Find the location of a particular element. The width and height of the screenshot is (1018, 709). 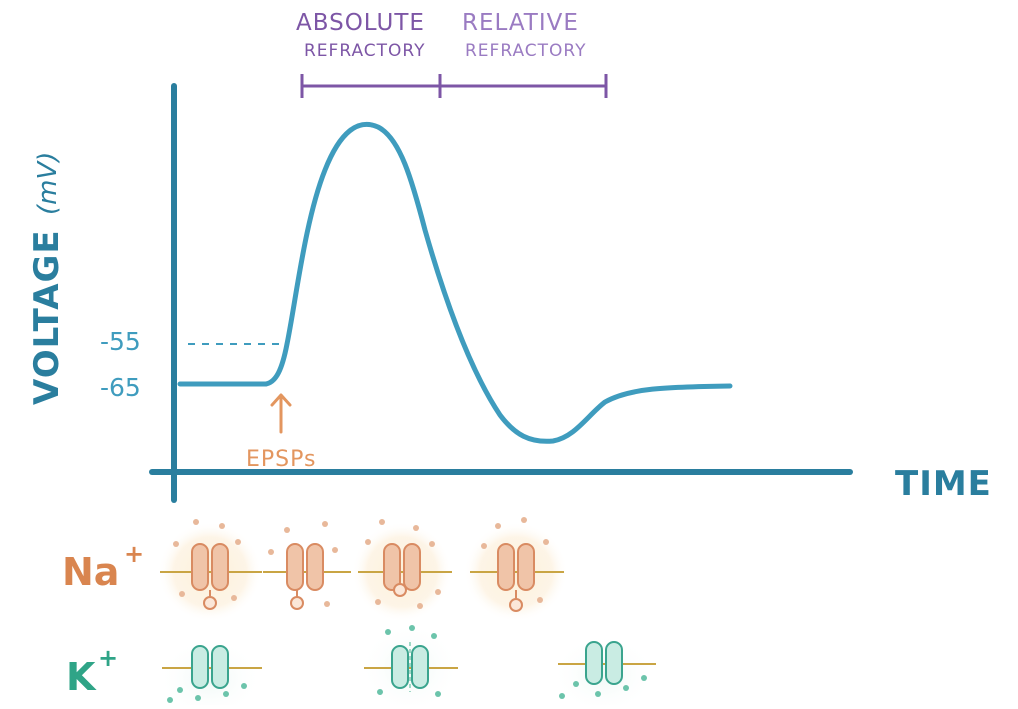

y-axis-unit: (mV) is located at coordinates (48, 183).